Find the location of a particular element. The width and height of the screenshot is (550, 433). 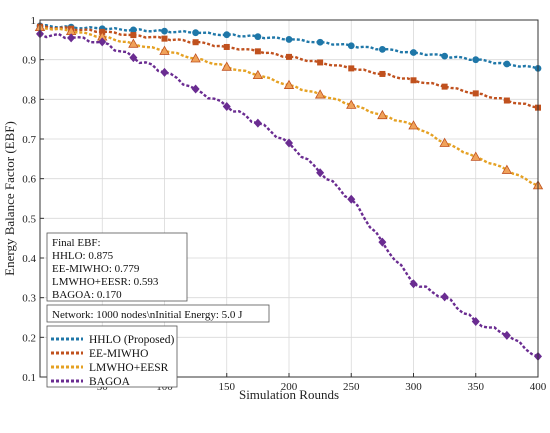

y-tick-label: 0.2 is located at coordinates (29, 338).